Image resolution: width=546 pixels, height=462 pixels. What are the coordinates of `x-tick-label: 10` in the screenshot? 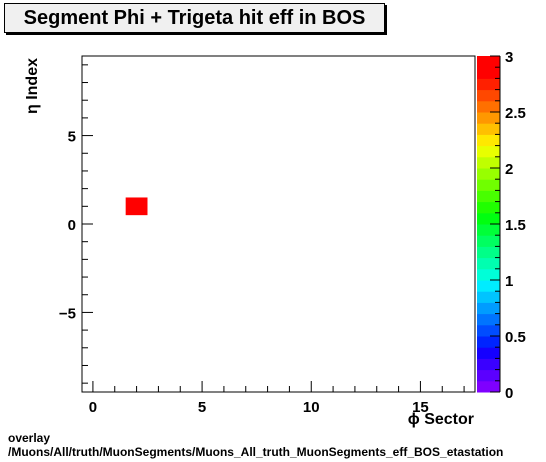 It's located at (311, 407).